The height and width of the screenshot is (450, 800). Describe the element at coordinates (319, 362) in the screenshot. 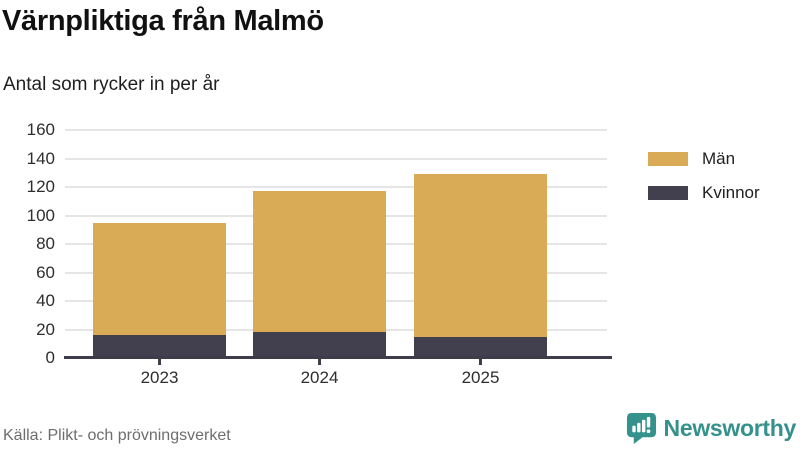

I see `x-axis-tick-2024` at that location.